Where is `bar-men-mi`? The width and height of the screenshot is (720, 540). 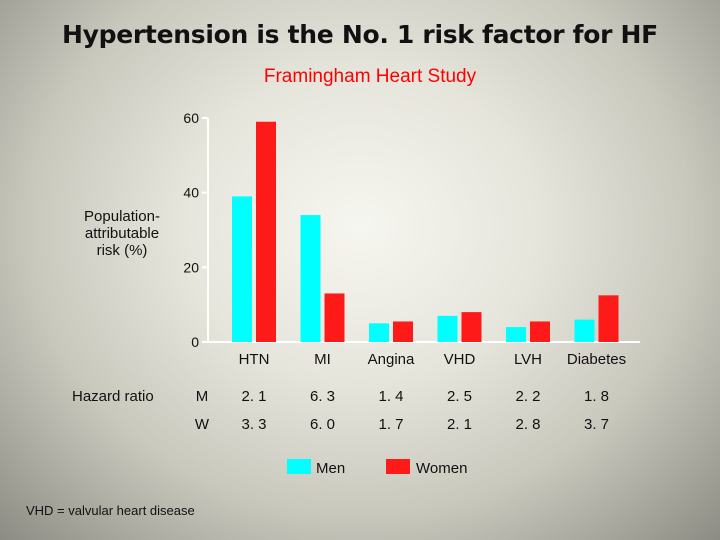 bar-men-mi is located at coordinates (310, 278).